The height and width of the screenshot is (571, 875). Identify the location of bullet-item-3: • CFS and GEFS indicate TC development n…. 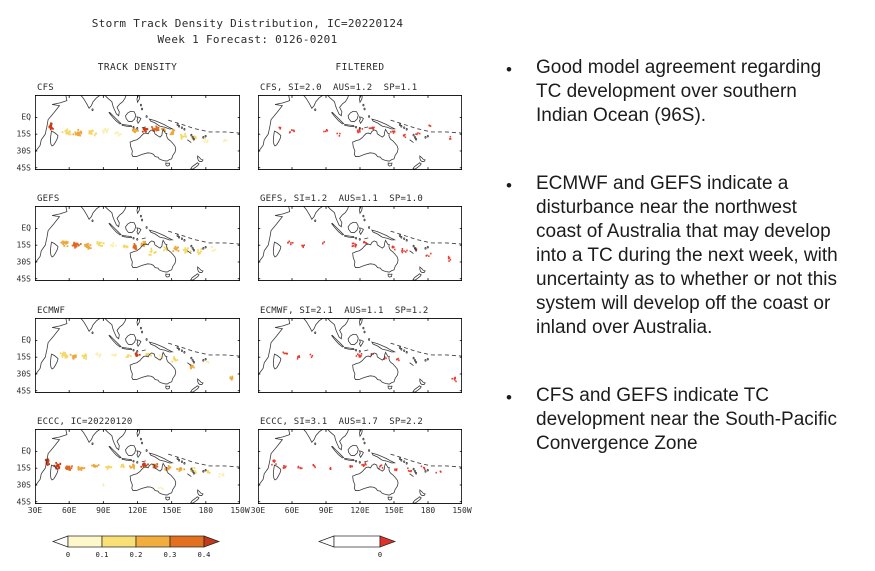
(682, 420).